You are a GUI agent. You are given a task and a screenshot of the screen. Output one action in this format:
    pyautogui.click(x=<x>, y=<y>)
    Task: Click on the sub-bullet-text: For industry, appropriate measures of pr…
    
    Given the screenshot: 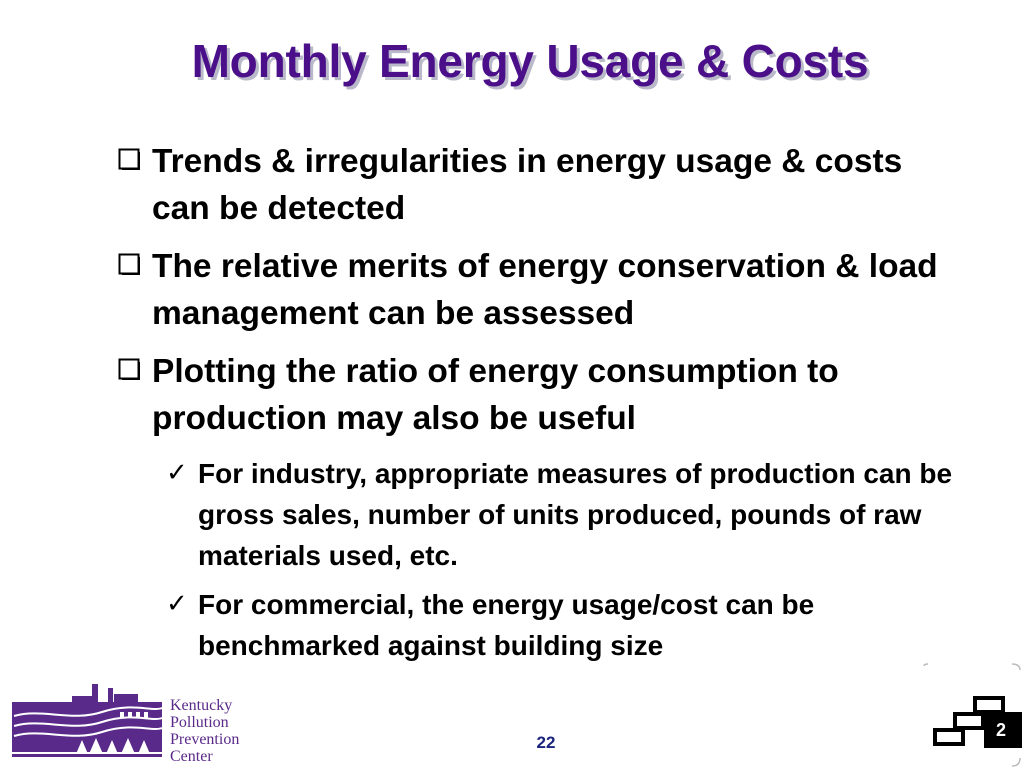 What is the action you would take?
    pyautogui.click(x=575, y=514)
    